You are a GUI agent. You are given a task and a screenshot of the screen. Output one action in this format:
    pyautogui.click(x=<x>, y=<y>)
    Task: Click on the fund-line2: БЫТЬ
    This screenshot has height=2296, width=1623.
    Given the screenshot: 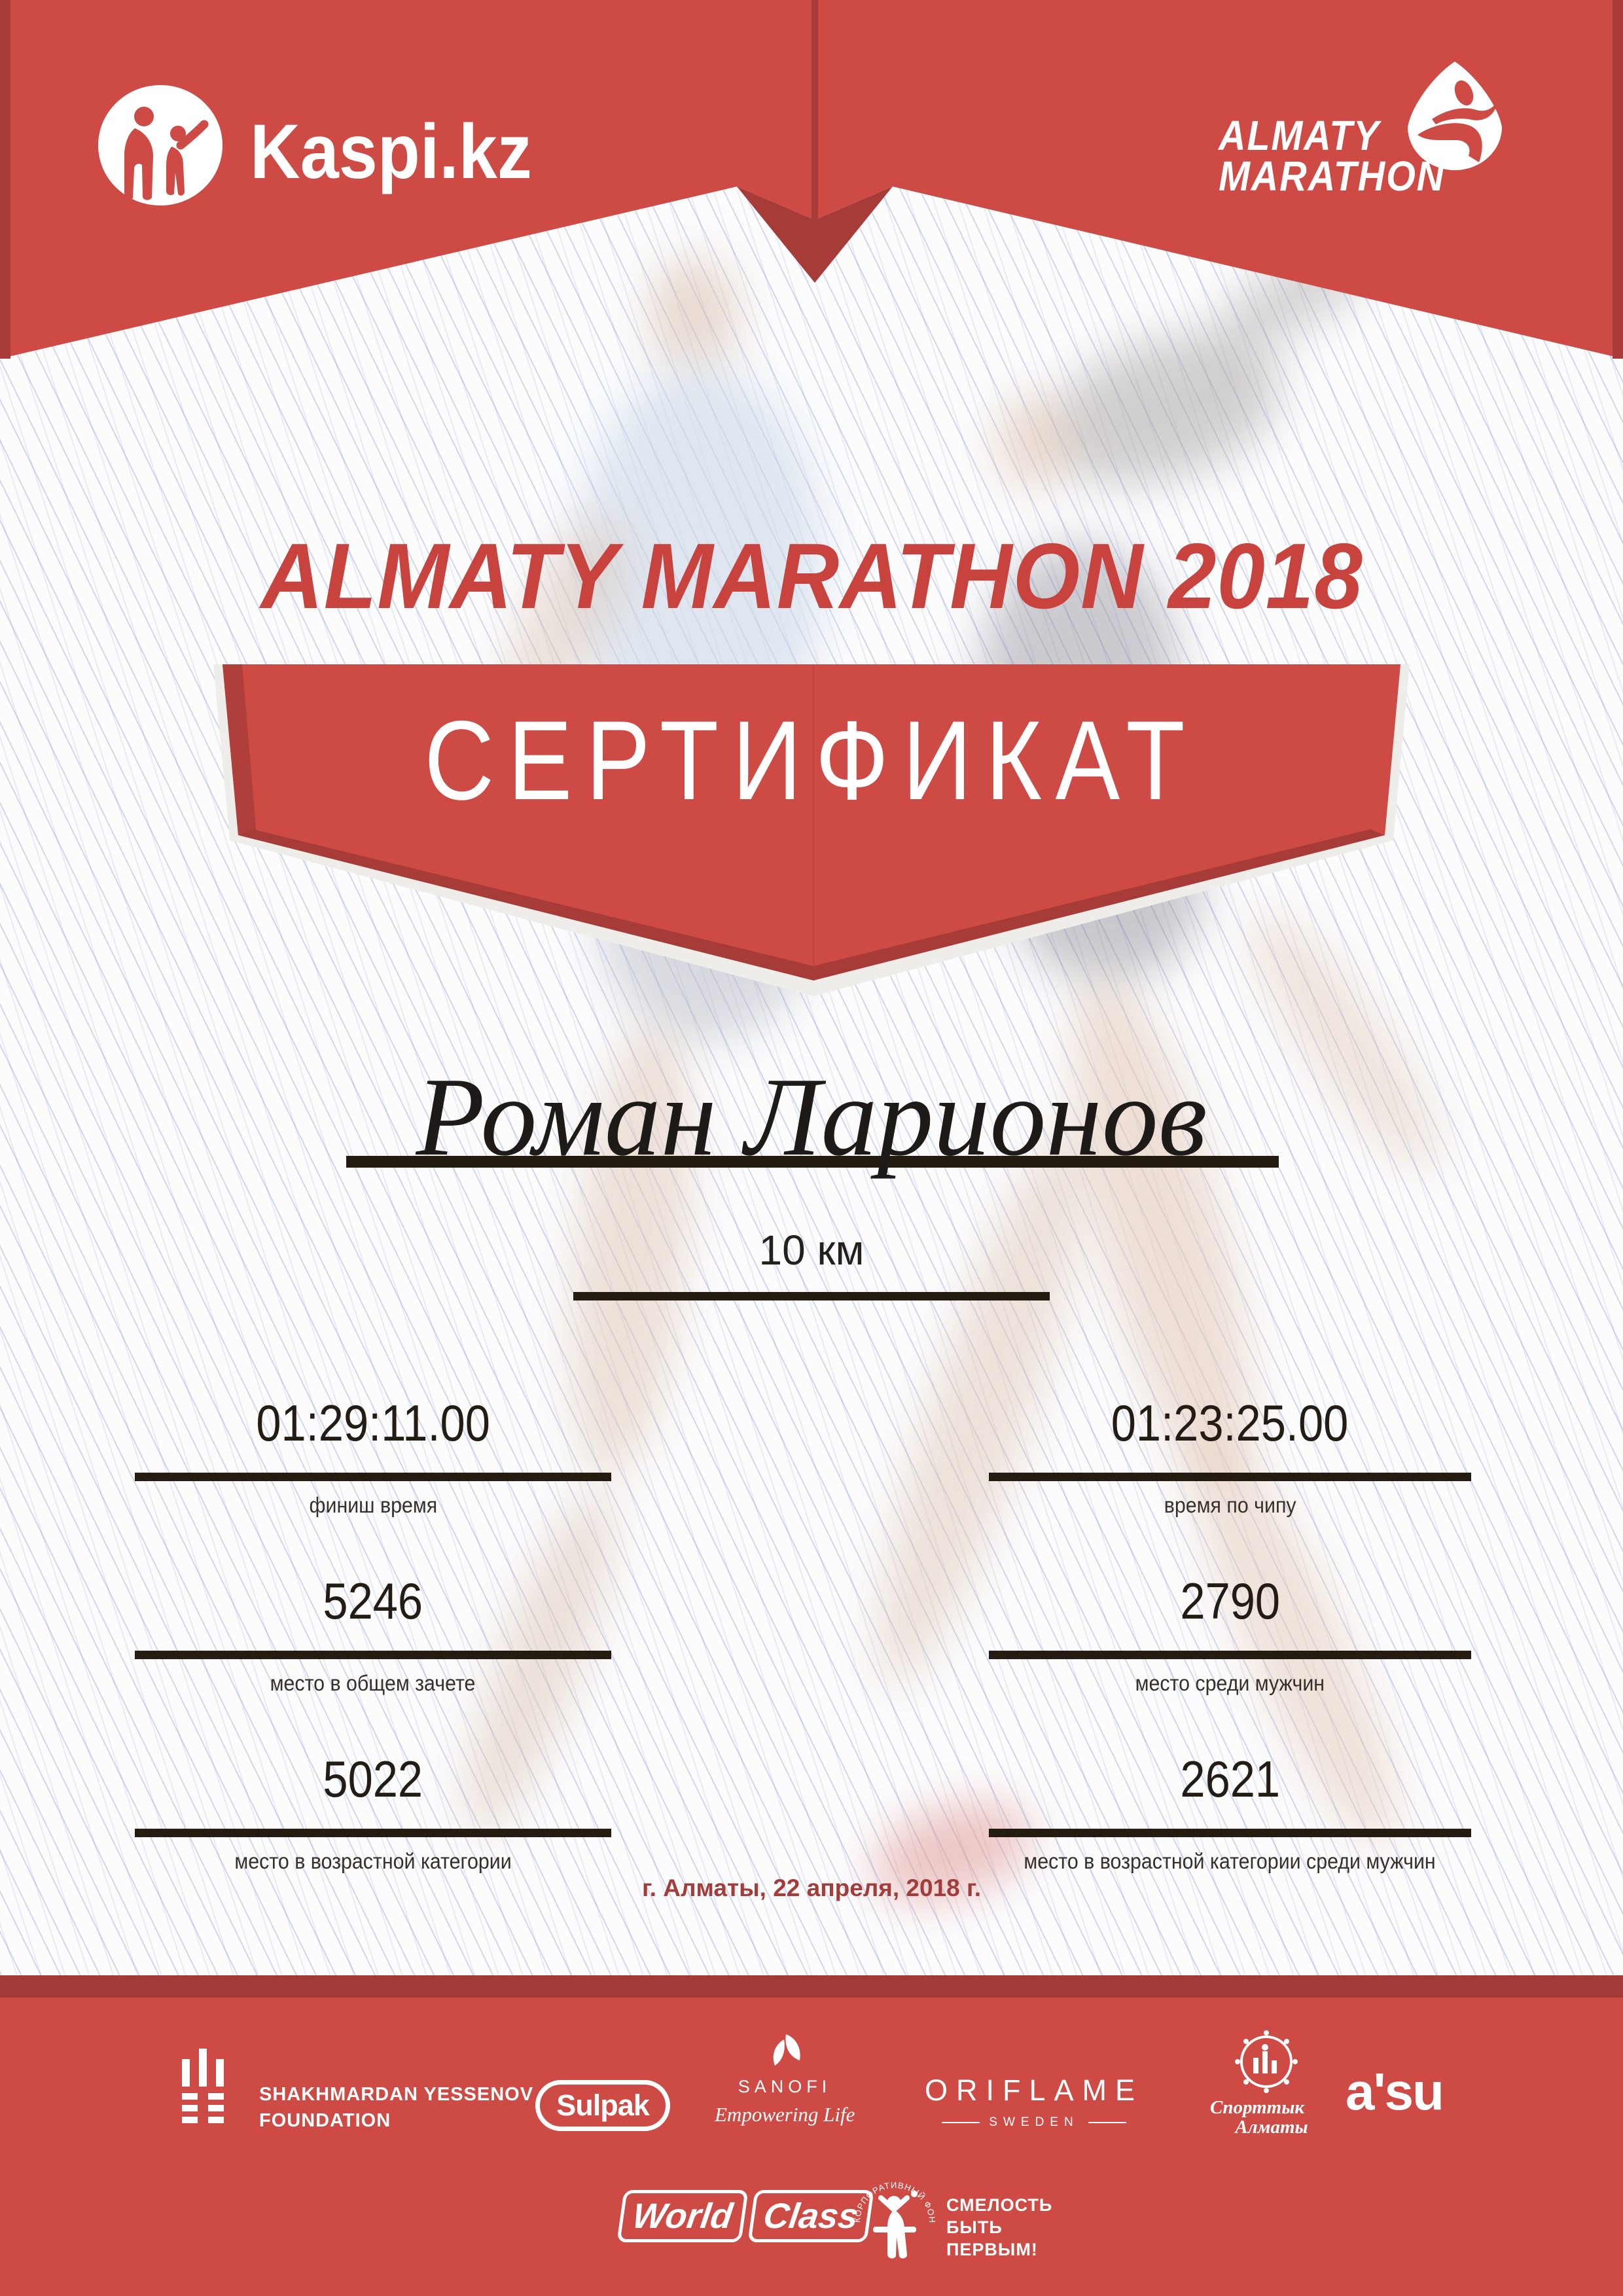 What is the action you would take?
    pyautogui.click(x=974, y=2227)
    